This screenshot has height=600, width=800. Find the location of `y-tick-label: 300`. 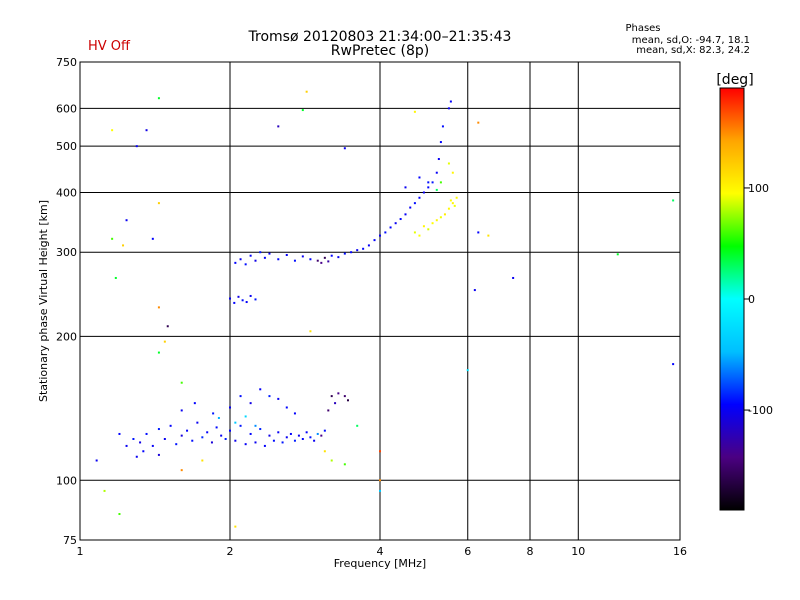

y-tick-label: 300 is located at coordinates (66, 252).